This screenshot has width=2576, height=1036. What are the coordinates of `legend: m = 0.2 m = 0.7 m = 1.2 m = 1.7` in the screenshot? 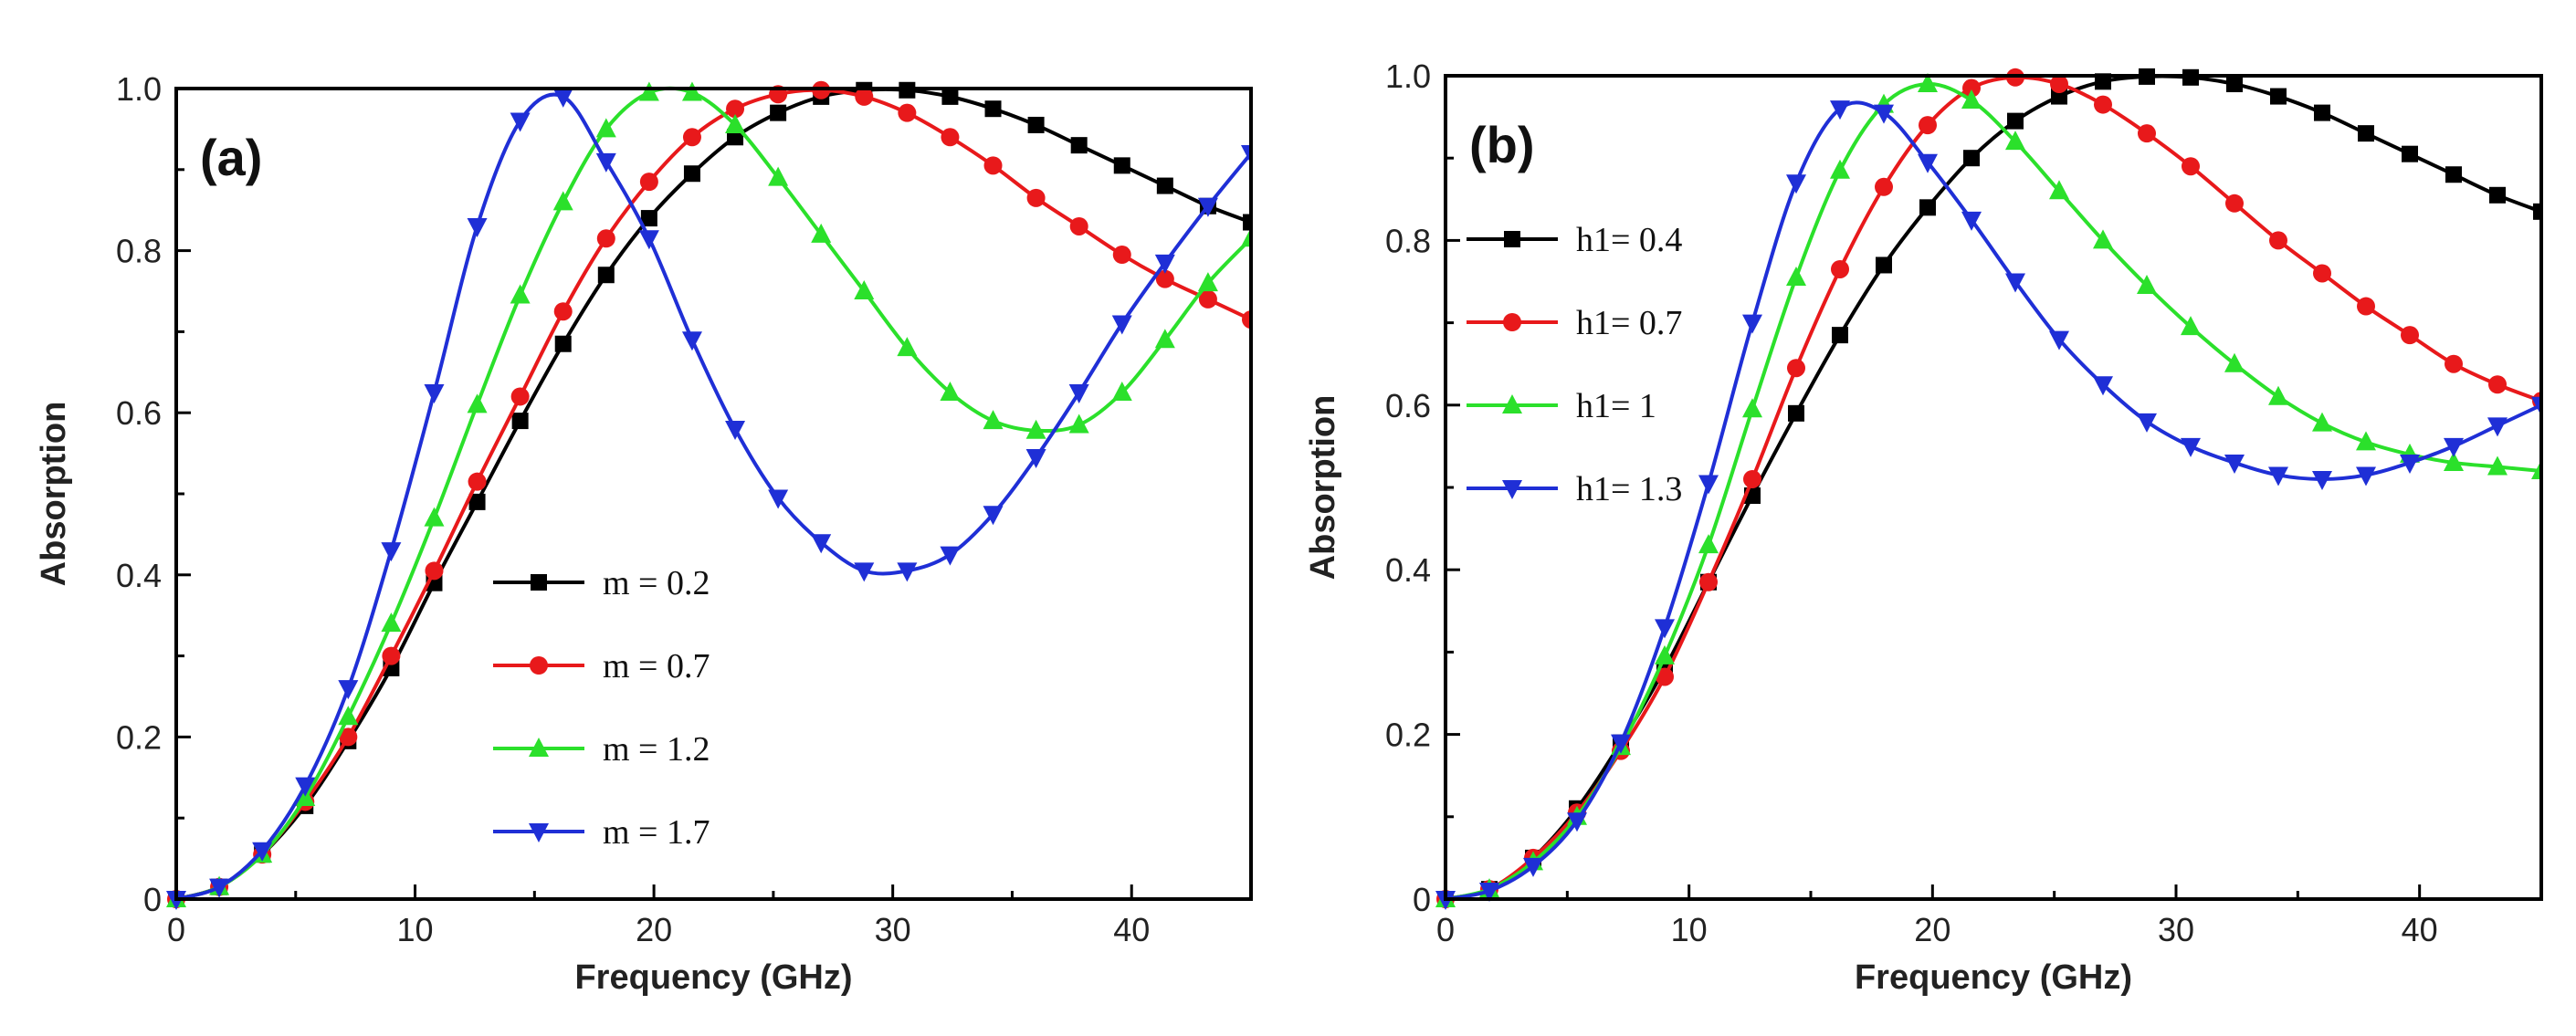 It's located at (601, 708).